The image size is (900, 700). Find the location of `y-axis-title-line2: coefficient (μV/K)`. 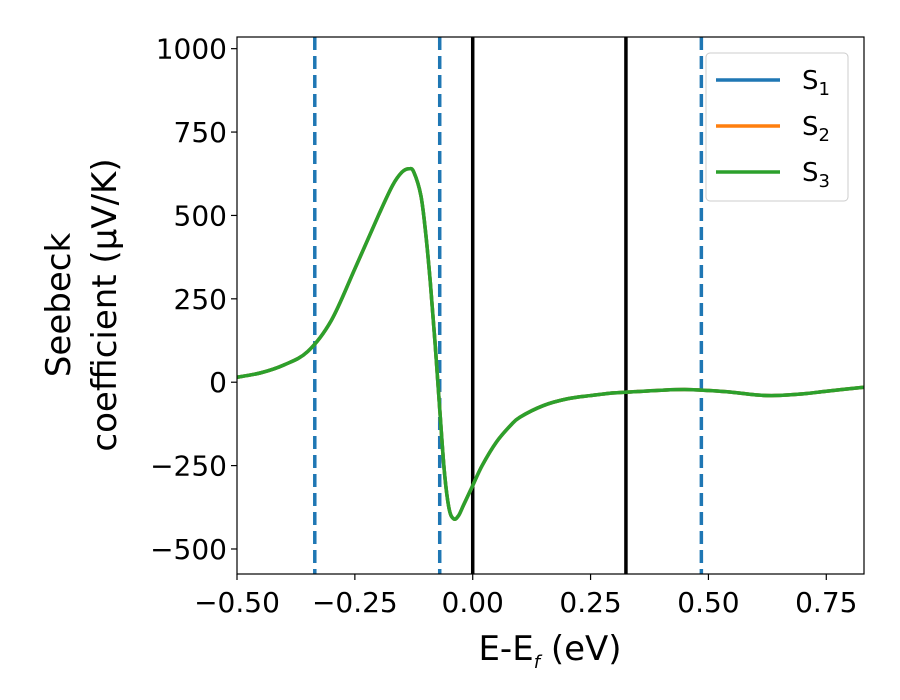

y-axis-title-line2: coefficient (μV/K) is located at coordinates (105, 304).